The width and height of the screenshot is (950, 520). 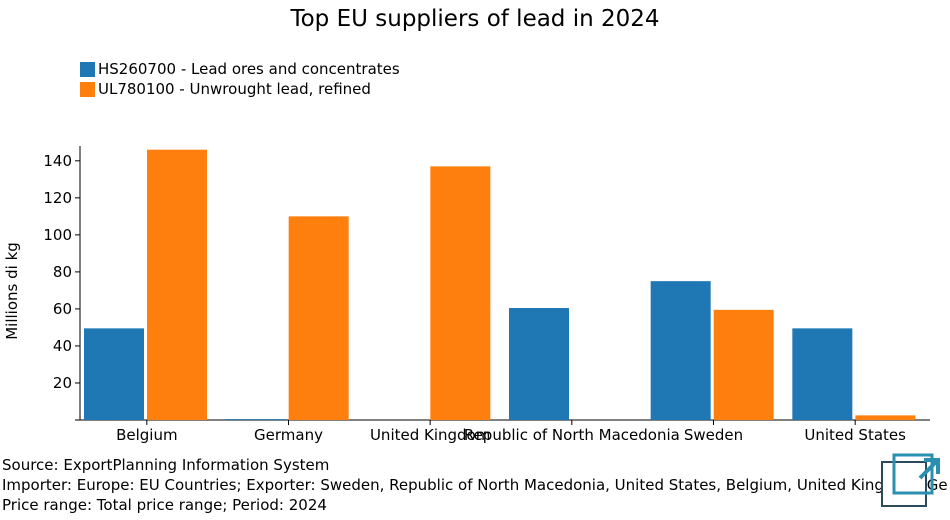 I want to click on legend-item-ul780100: UL780100 - Unwrought lead, refined, so click(x=240, y=89).